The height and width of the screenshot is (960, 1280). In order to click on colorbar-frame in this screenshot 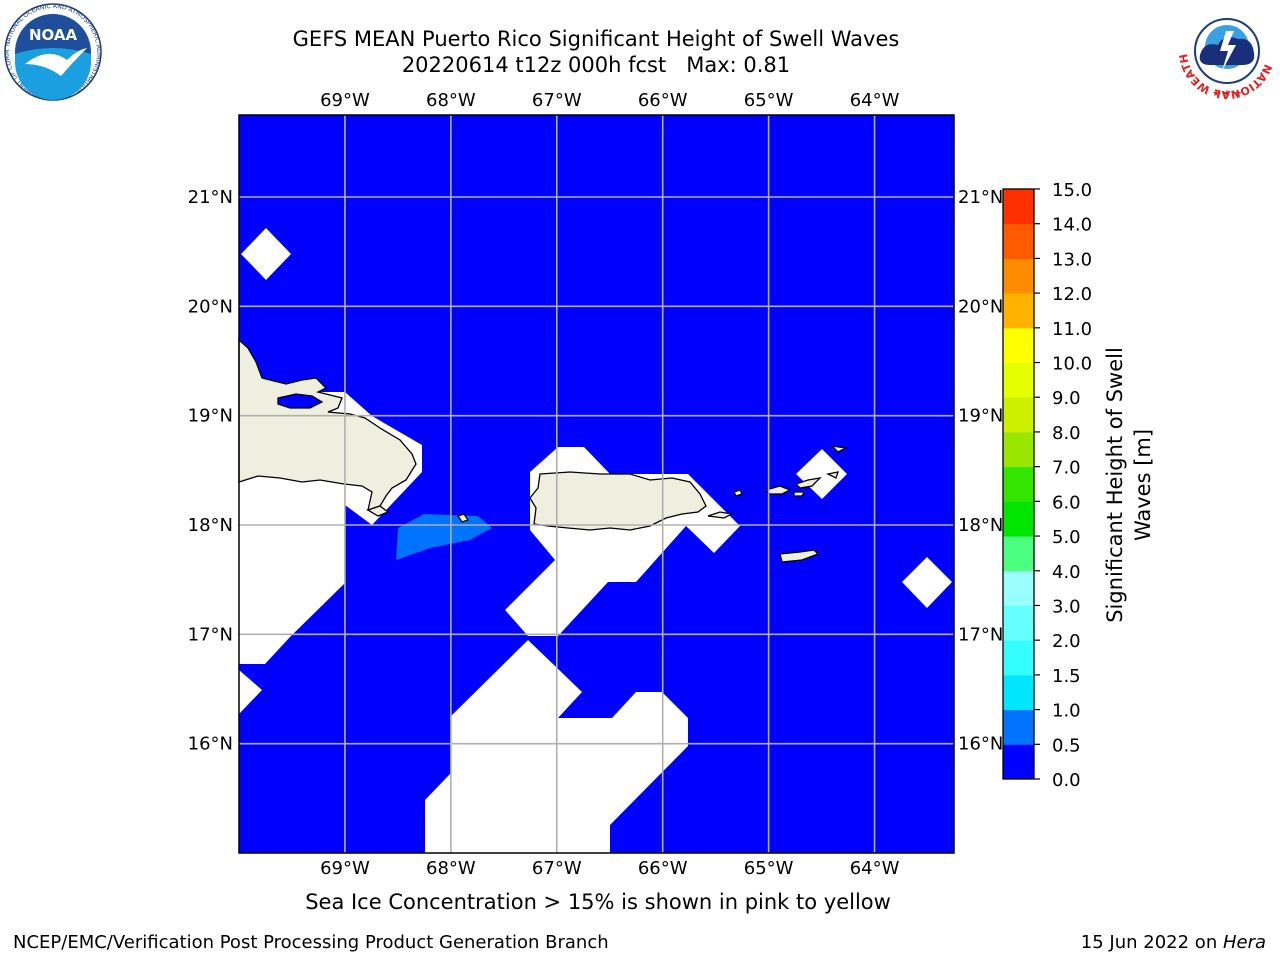, I will do `click(1018, 484)`.